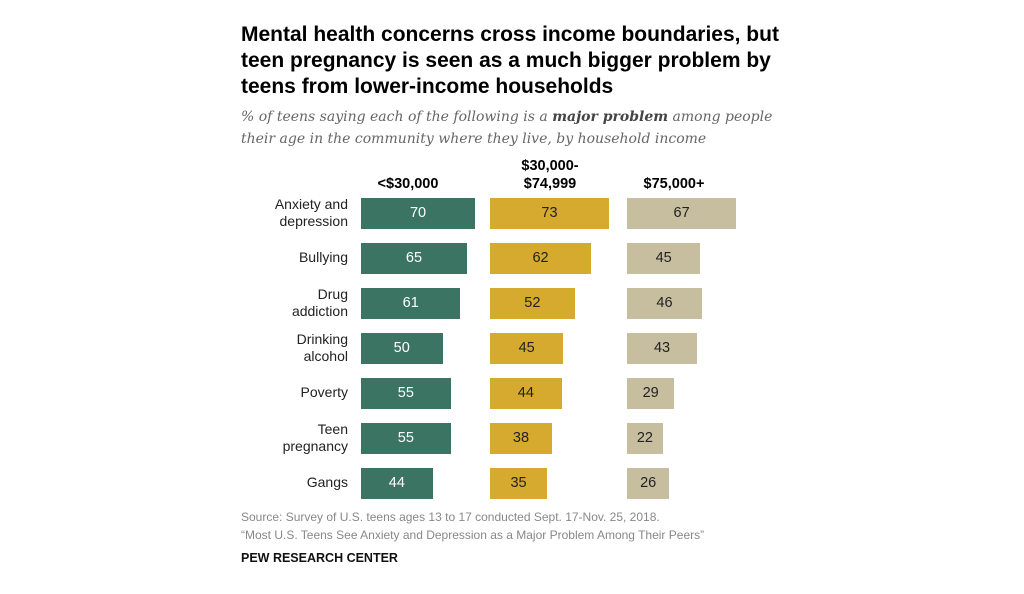  I want to click on column-header: <$30,000, so click(408, 184).